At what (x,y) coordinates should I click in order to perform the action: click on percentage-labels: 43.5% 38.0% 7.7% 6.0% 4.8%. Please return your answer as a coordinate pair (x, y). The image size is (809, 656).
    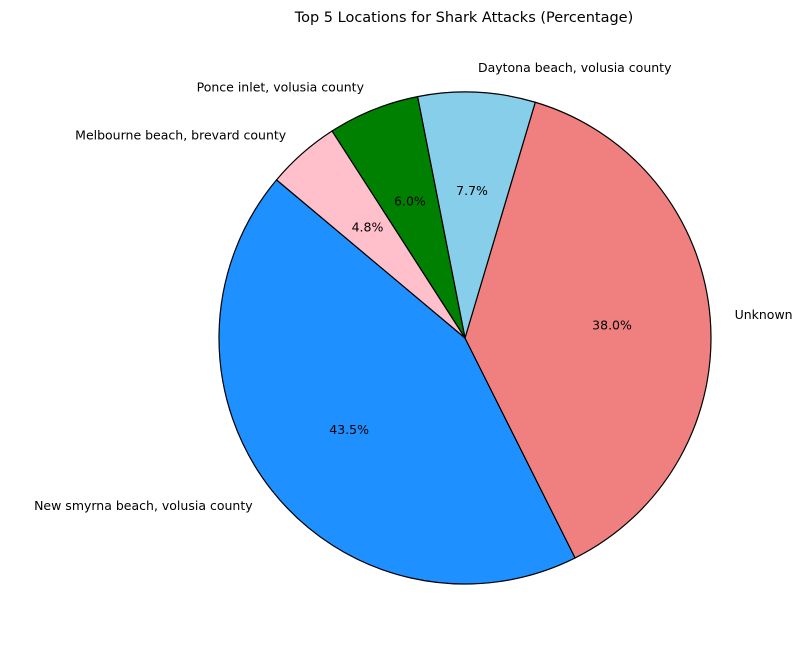
    Looking at the image, I should click on (480, 310).